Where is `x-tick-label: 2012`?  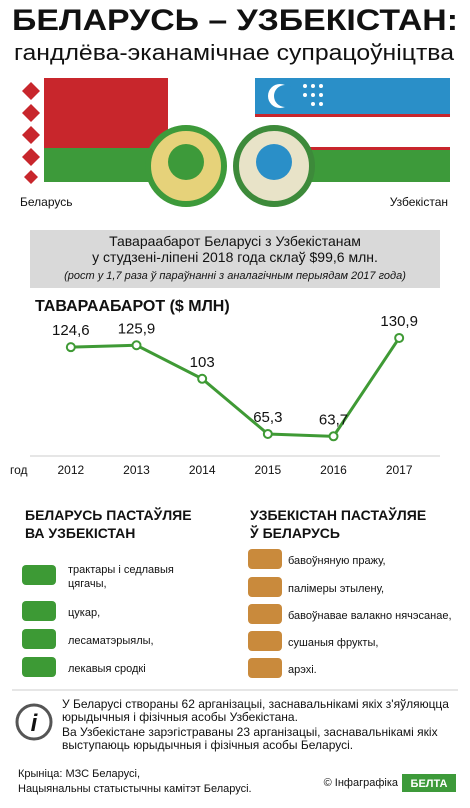 x-tick-label: 2012 is located at coordinates (70, 470).